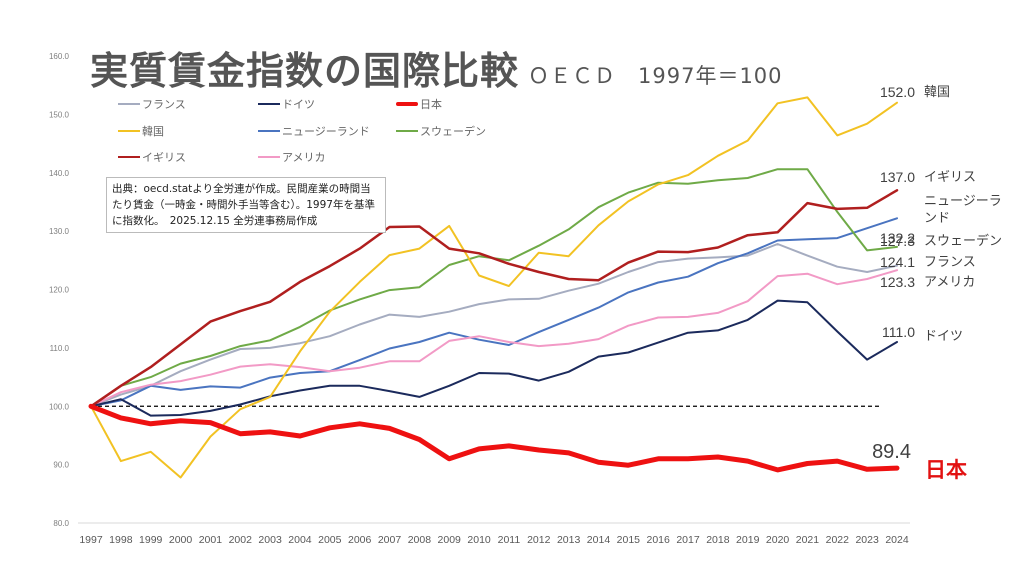  I want to click on legend-item-japan: 日本, so click(419, 104).